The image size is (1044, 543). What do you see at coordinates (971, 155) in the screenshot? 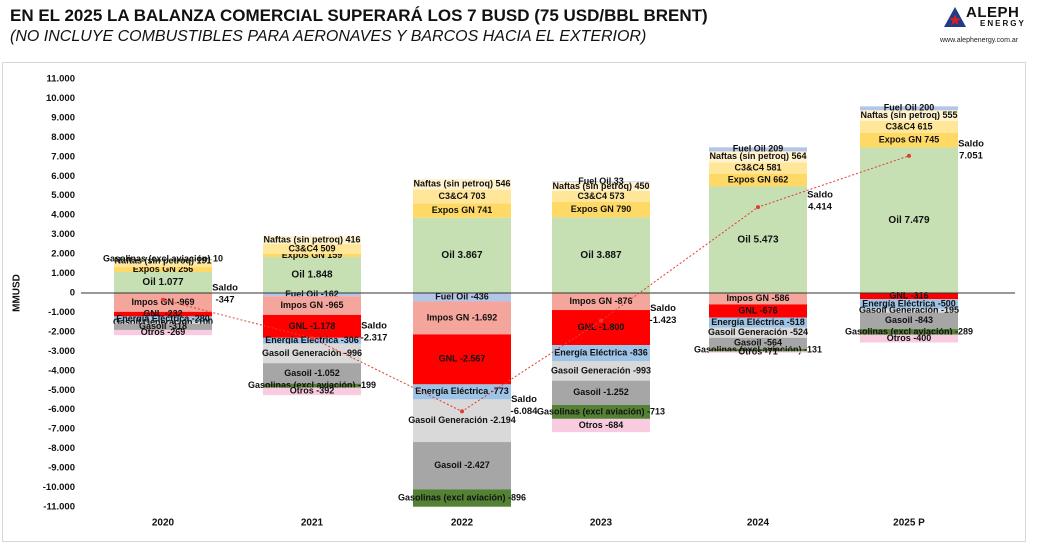
I see `saldo-label: 7.051` at bounding box center [971, 155].